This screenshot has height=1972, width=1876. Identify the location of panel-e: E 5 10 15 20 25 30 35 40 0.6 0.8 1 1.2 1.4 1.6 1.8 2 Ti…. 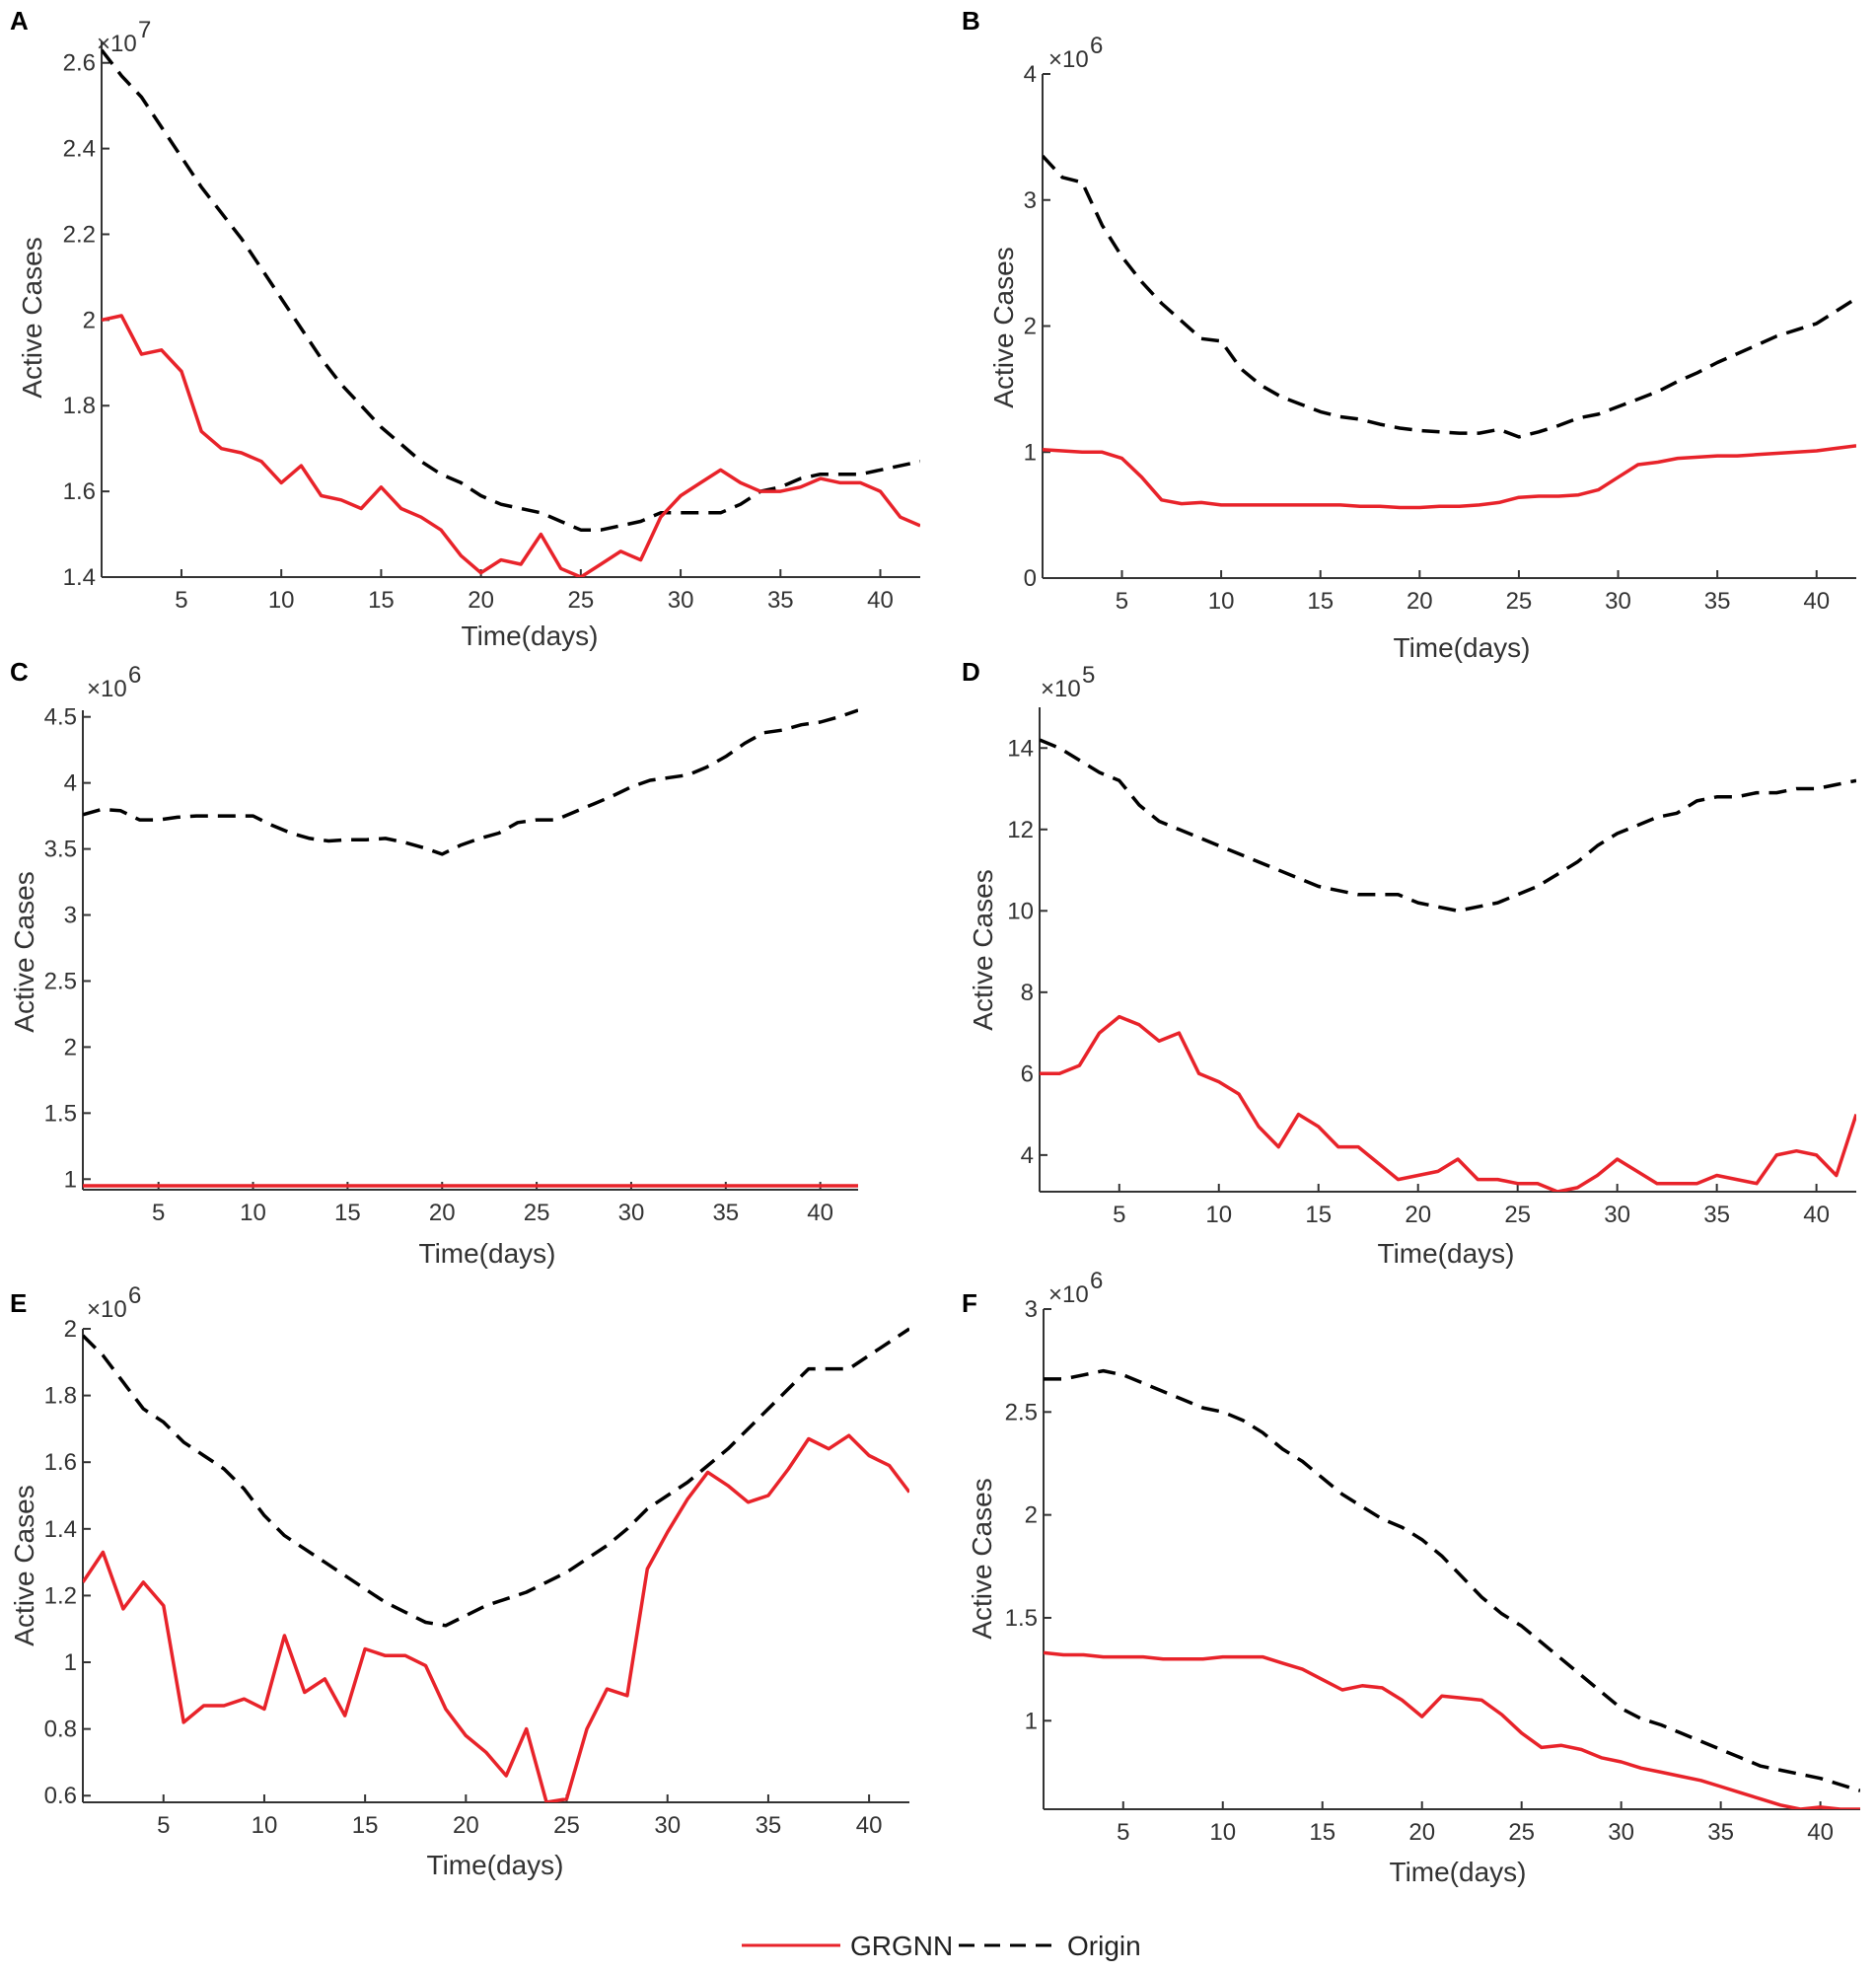
(459, 1581).